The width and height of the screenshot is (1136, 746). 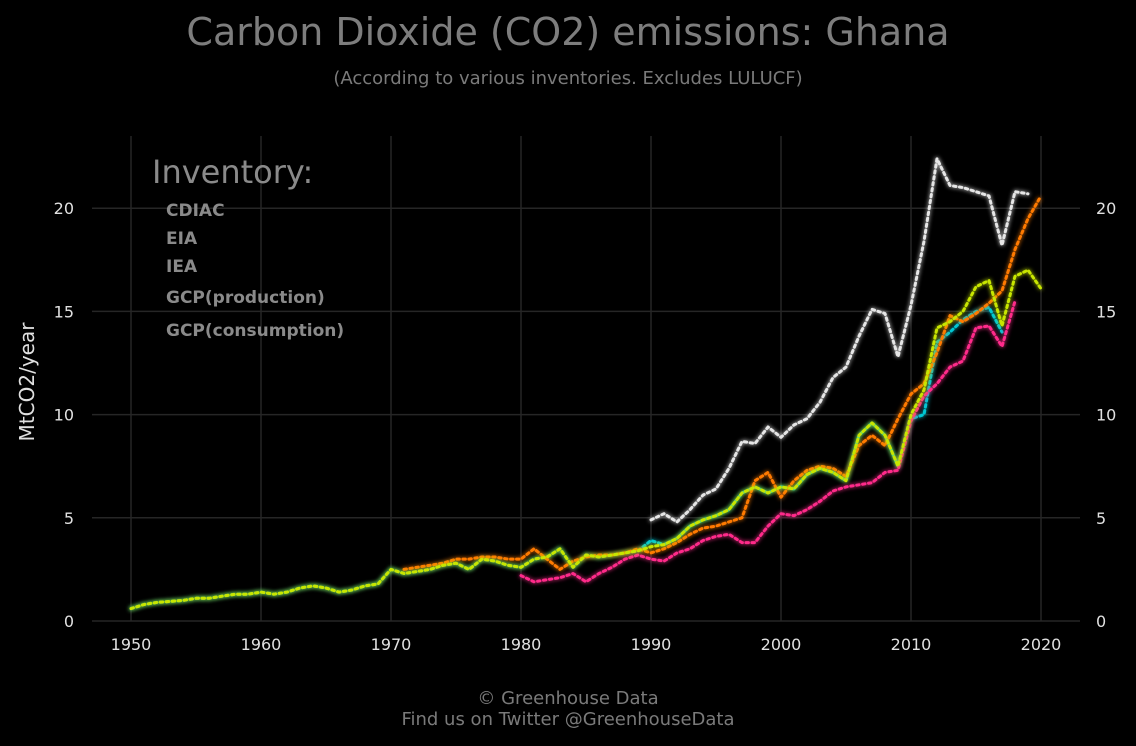 What do you see at coordinates (568, 32) in the screenshot?
I see `chart-title: Carbon Dioxide (CO2) emissions: Ghana` at bounding box center [568, 32].